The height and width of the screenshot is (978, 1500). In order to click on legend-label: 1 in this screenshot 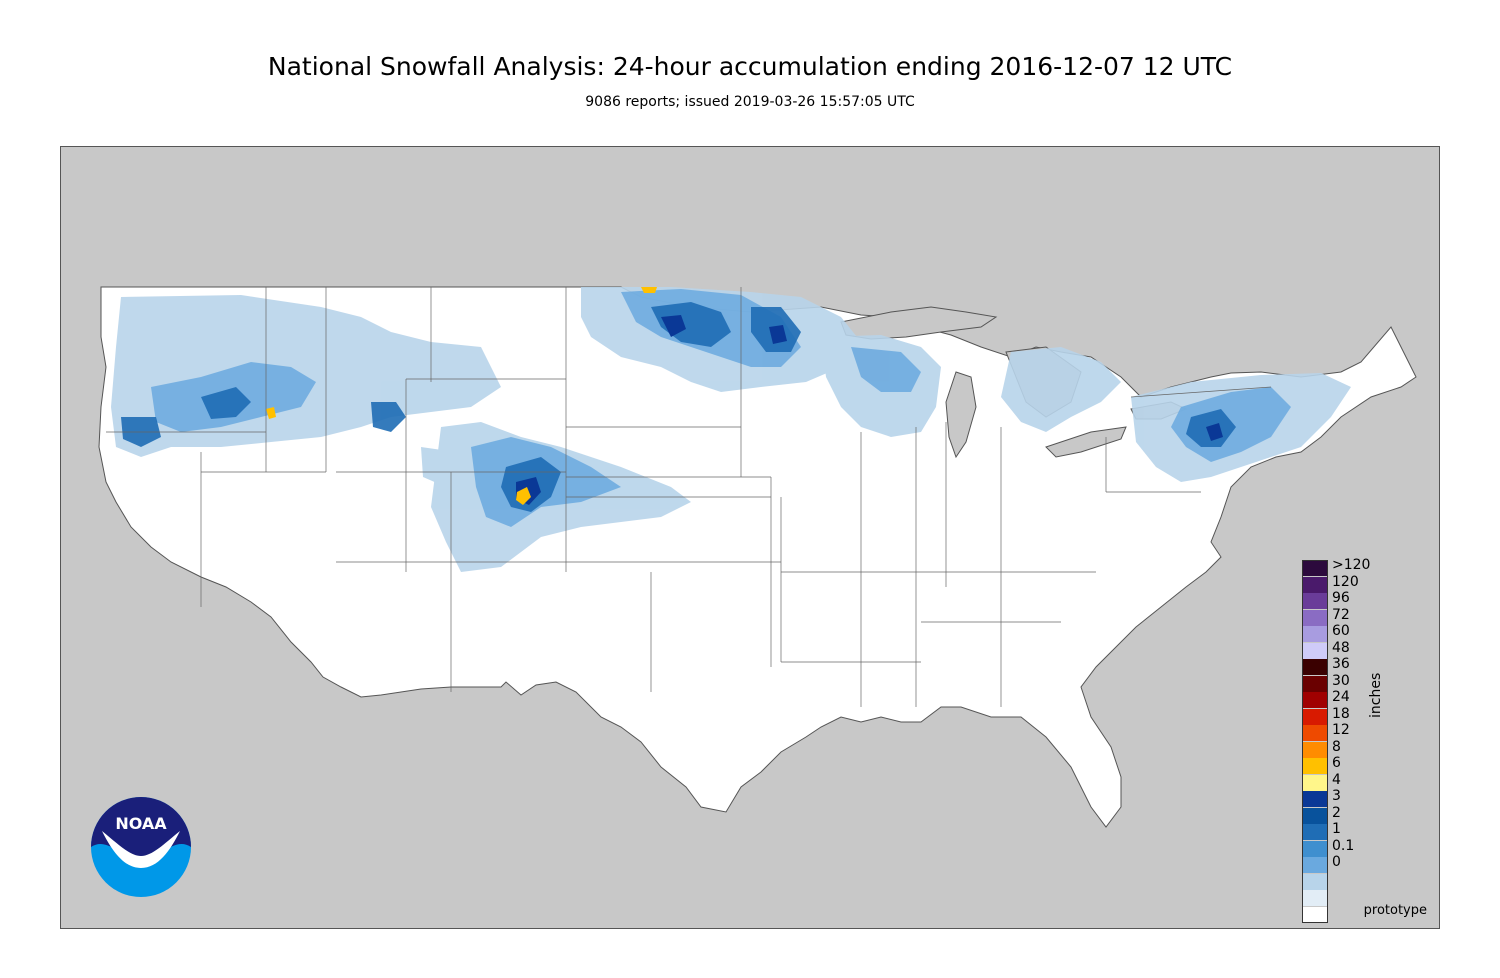, I will do `click(1336, 829)`.